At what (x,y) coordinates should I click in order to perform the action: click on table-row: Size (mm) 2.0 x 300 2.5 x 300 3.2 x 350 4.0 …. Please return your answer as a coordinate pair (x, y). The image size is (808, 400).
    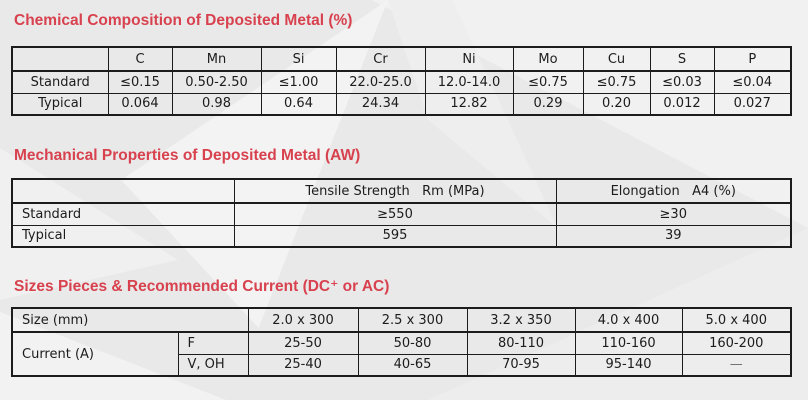
    Looking at the image, I should click on (401, 320).